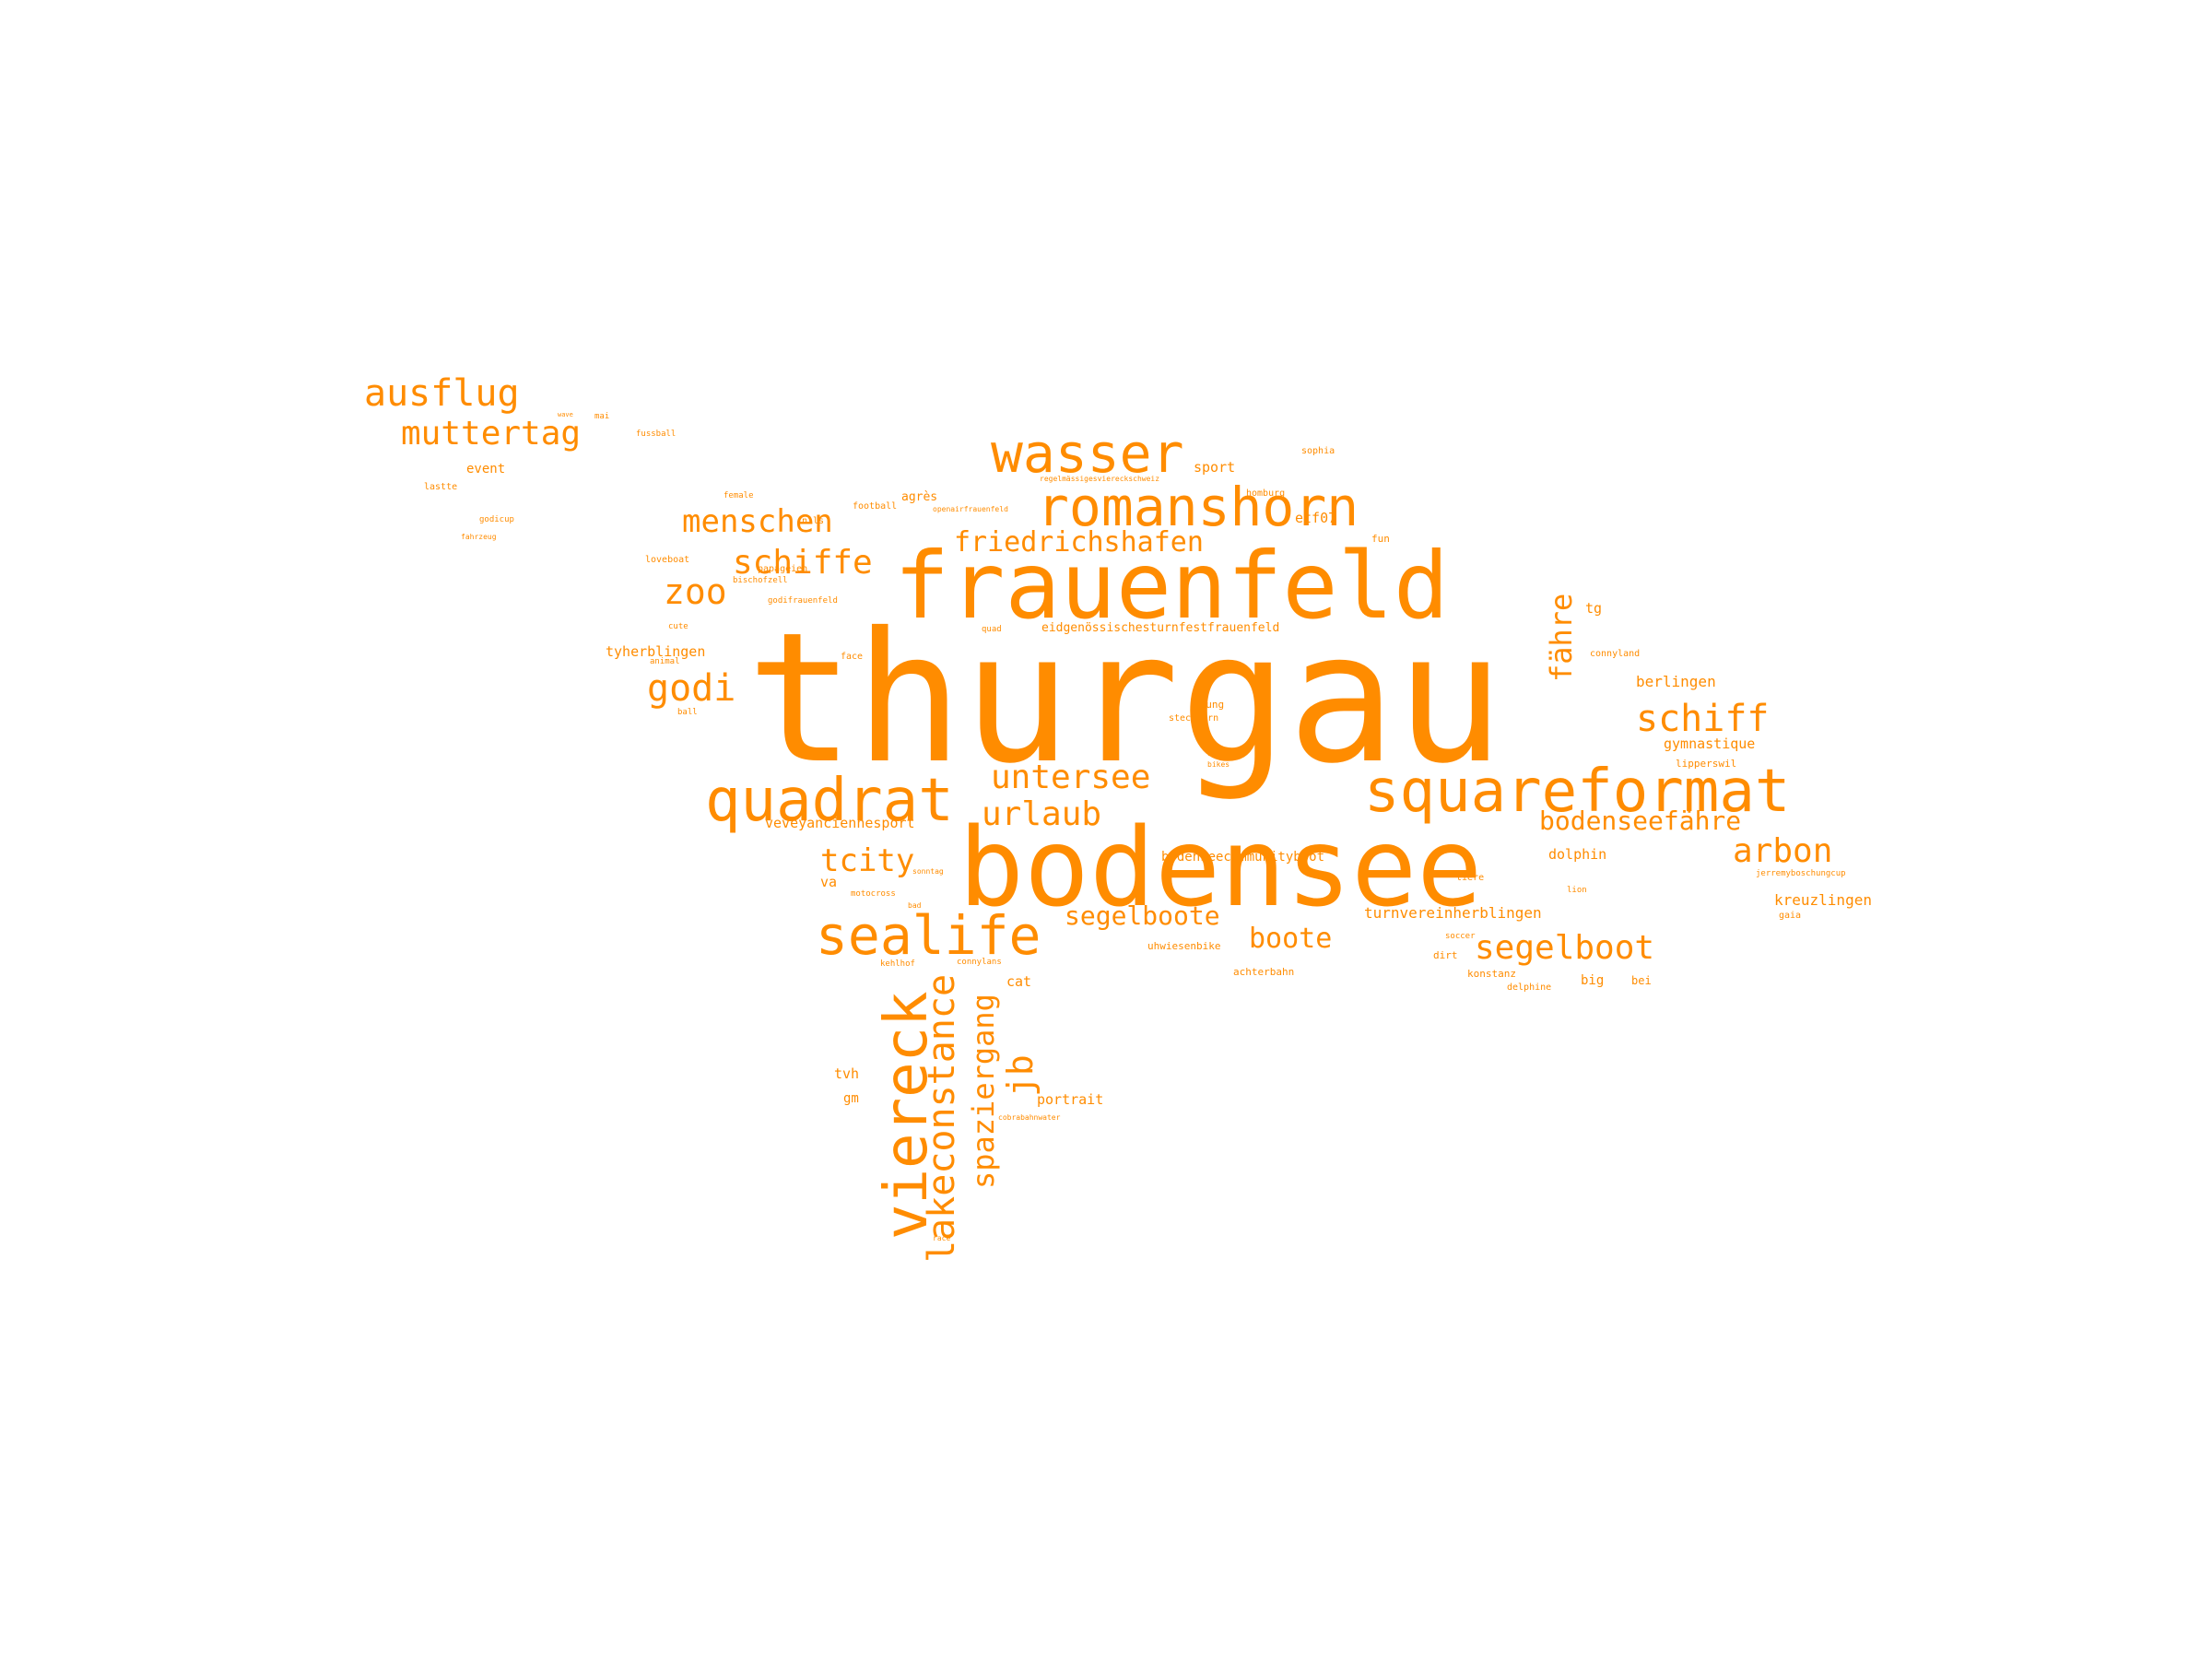 Image resolution: width=2212 pixels, height=1659 pixels. What do you see at coordinates (485, 469) in the screenshot?
I see `word-event: event` at bounding box center [485, 469].